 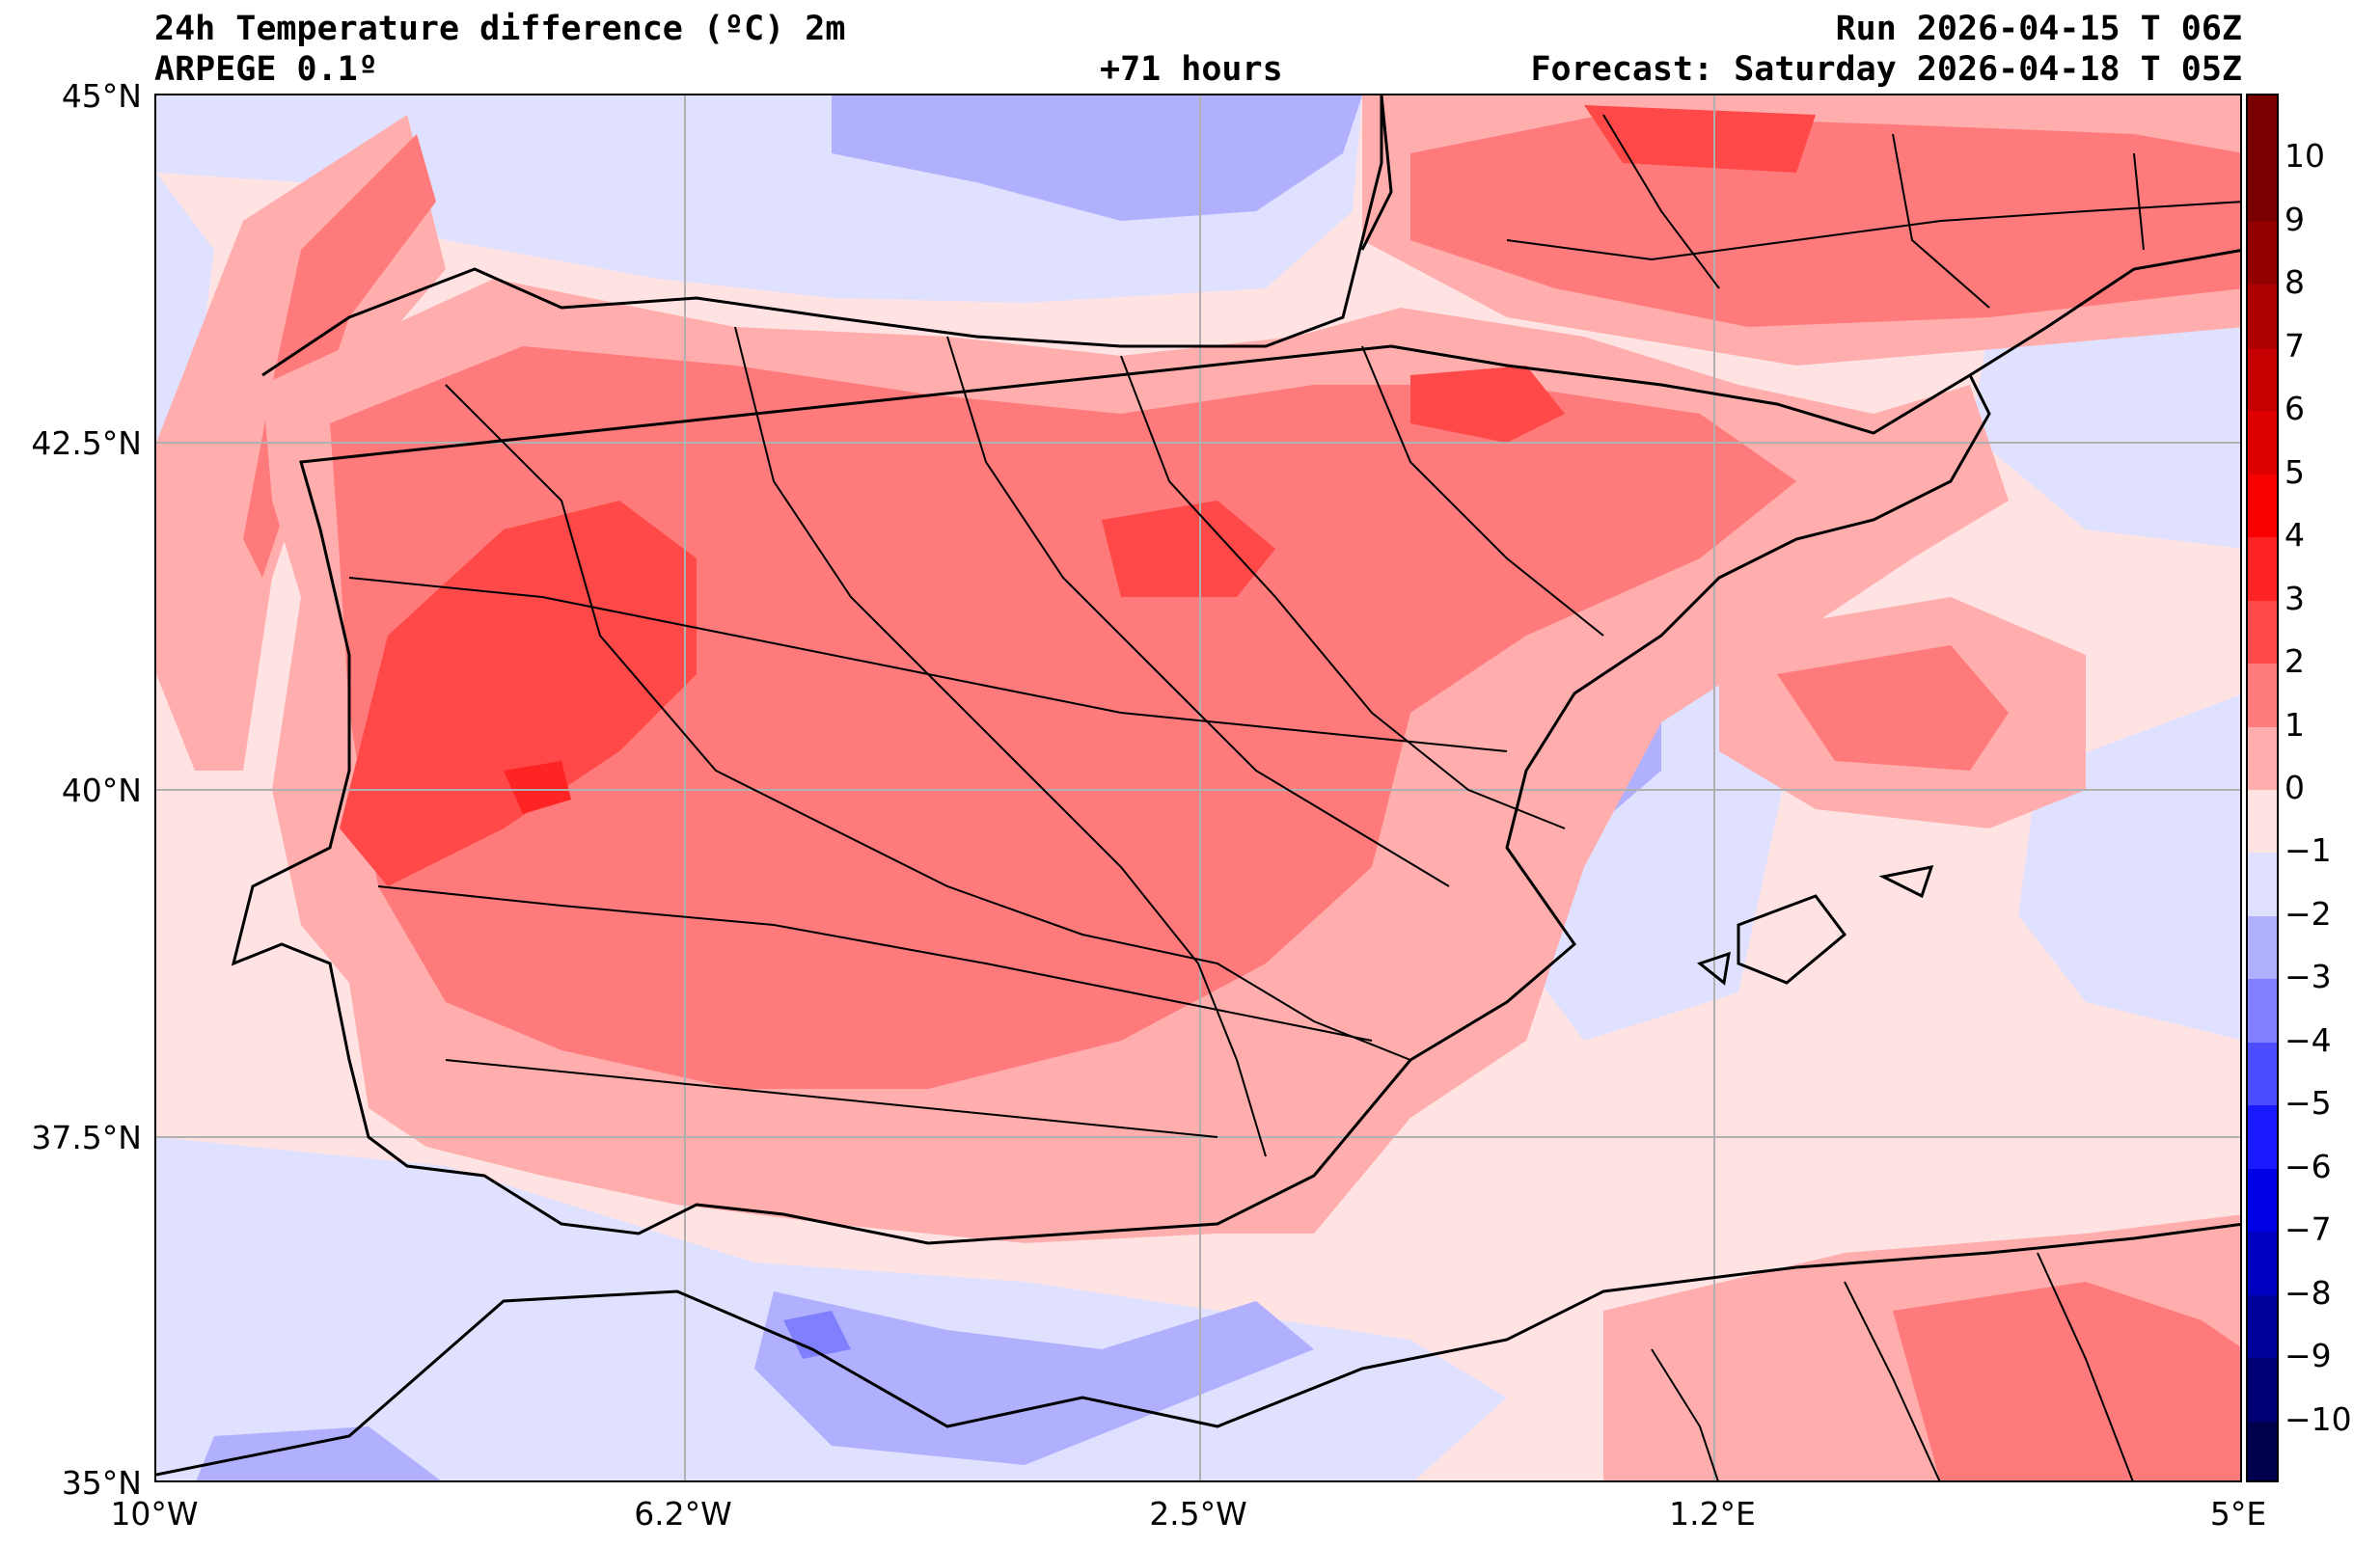 I want to click on colorbar-tick-label: 1, so click(x=2294, y=724).